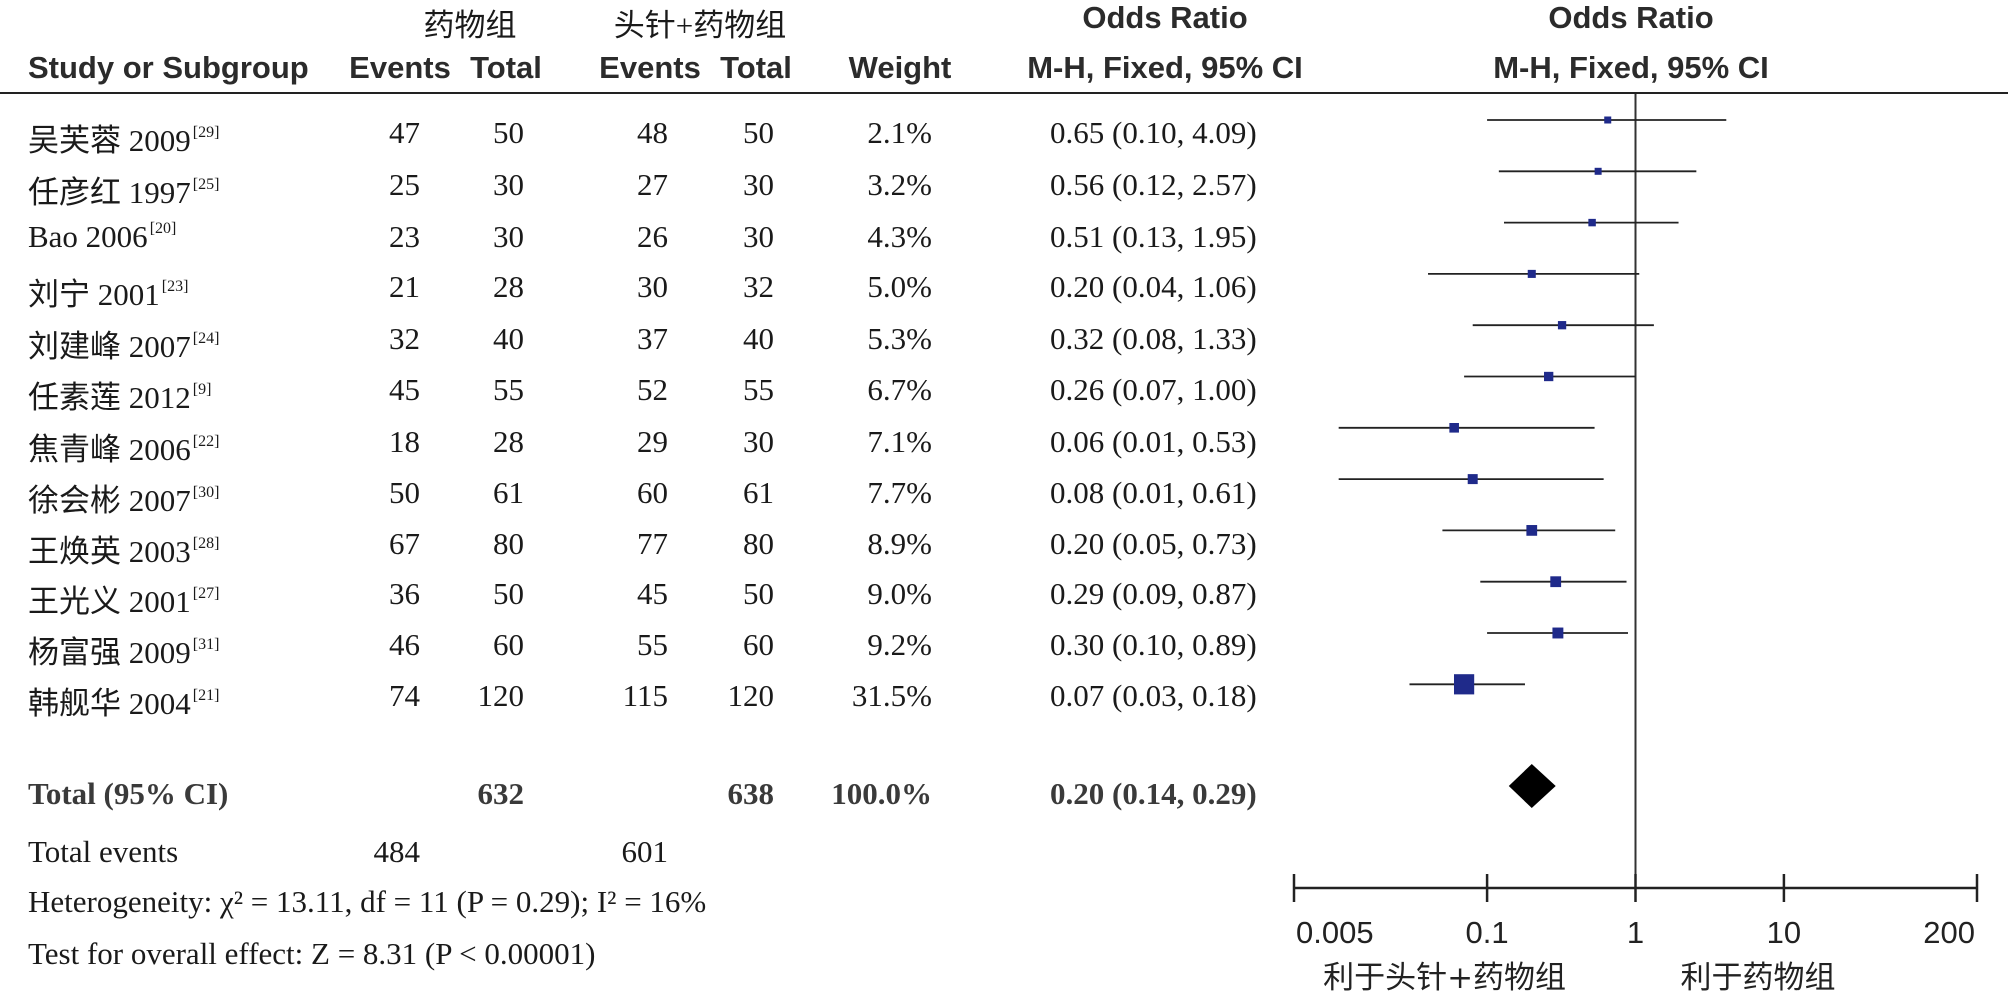  Describe the element at coordinates (899, 389) in the screenshot. I see `weight-cell: 6.7%` at that location.